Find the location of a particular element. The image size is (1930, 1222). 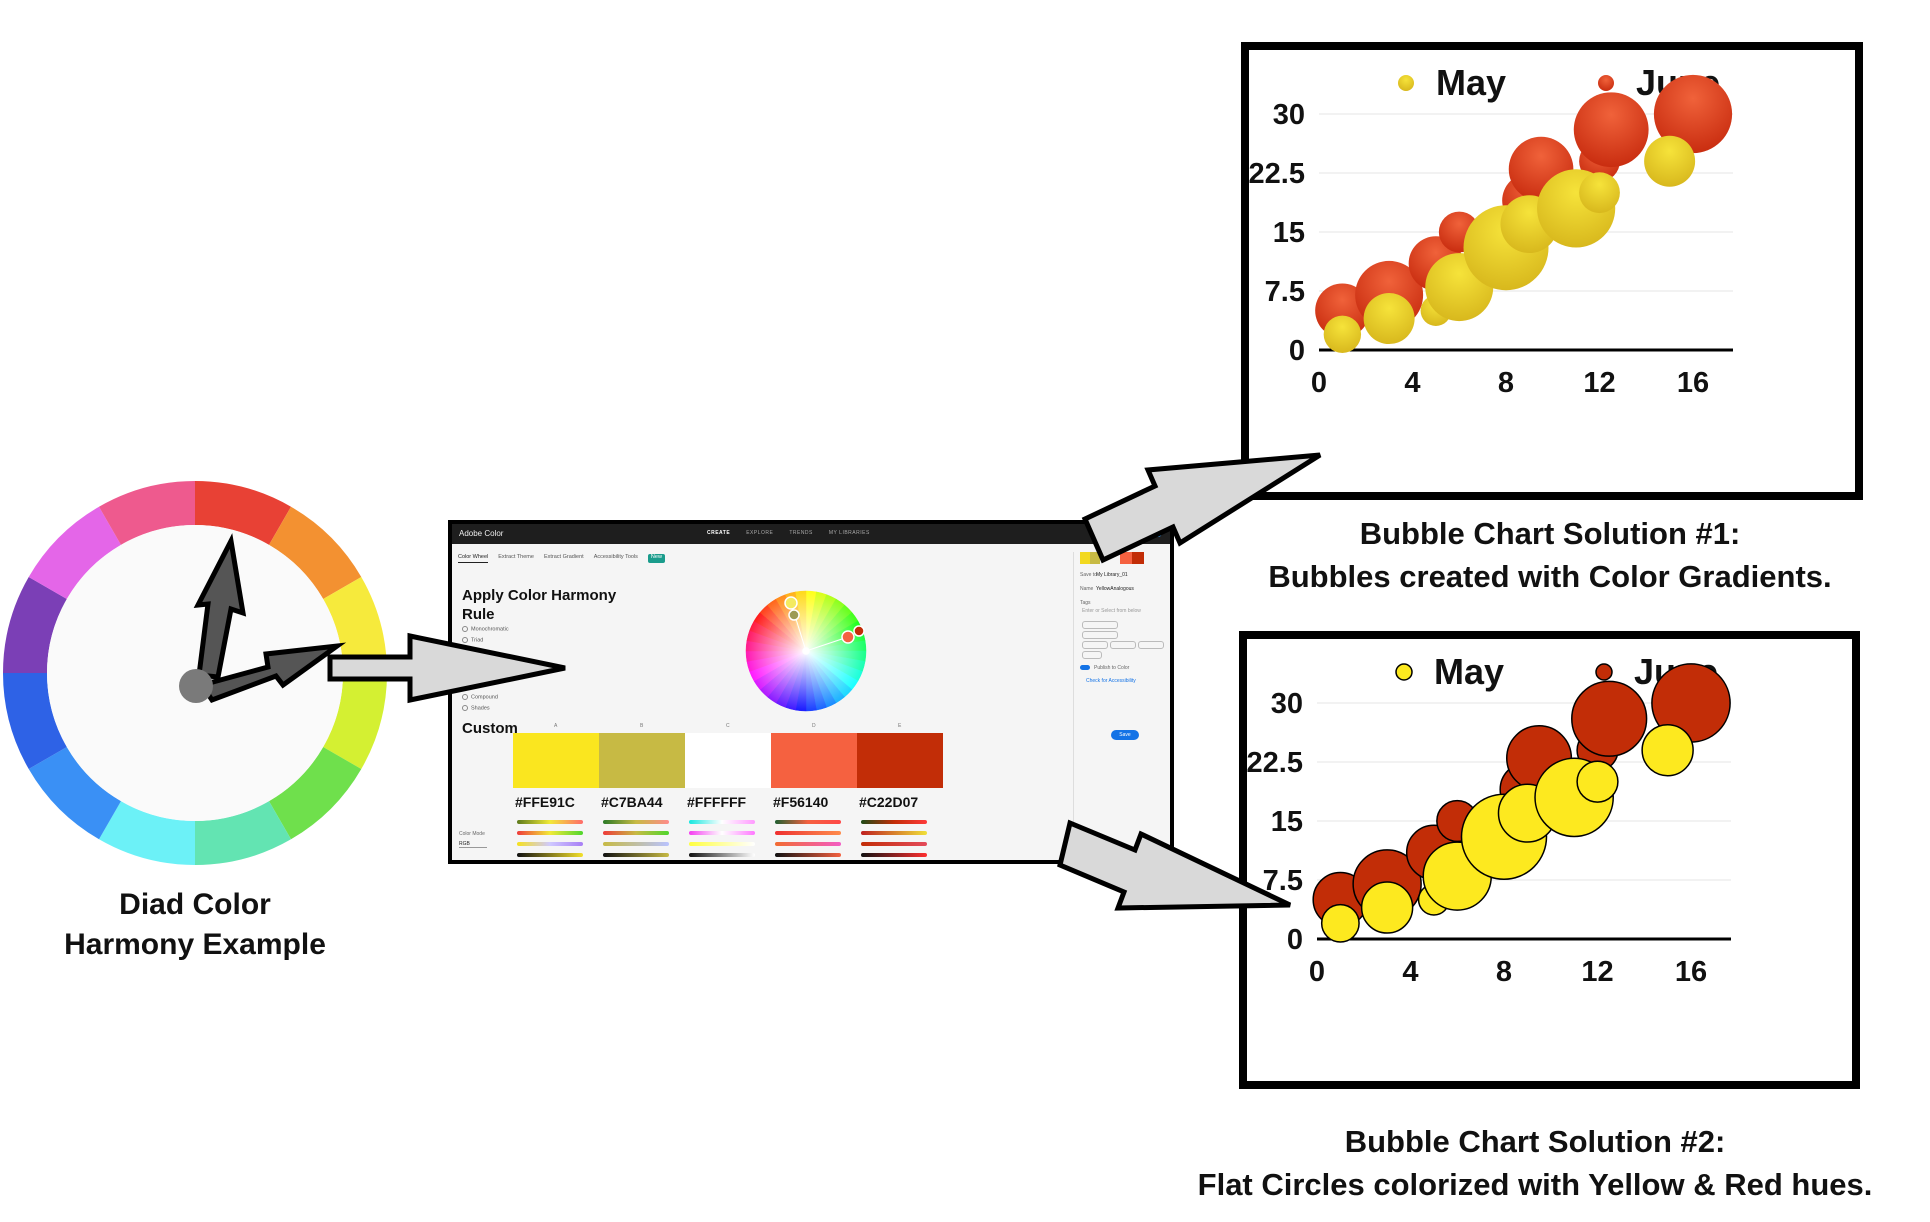

y-tick-label: 15 is located at coordinates (1287, 822).